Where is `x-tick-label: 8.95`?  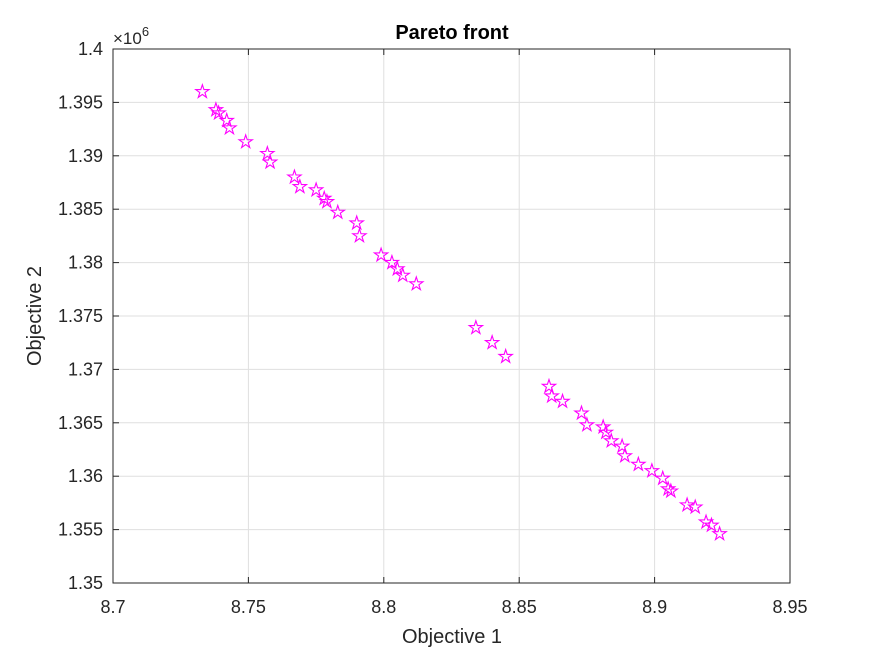
x-tick-label: 8.95 is located at coordinates (789, 607).